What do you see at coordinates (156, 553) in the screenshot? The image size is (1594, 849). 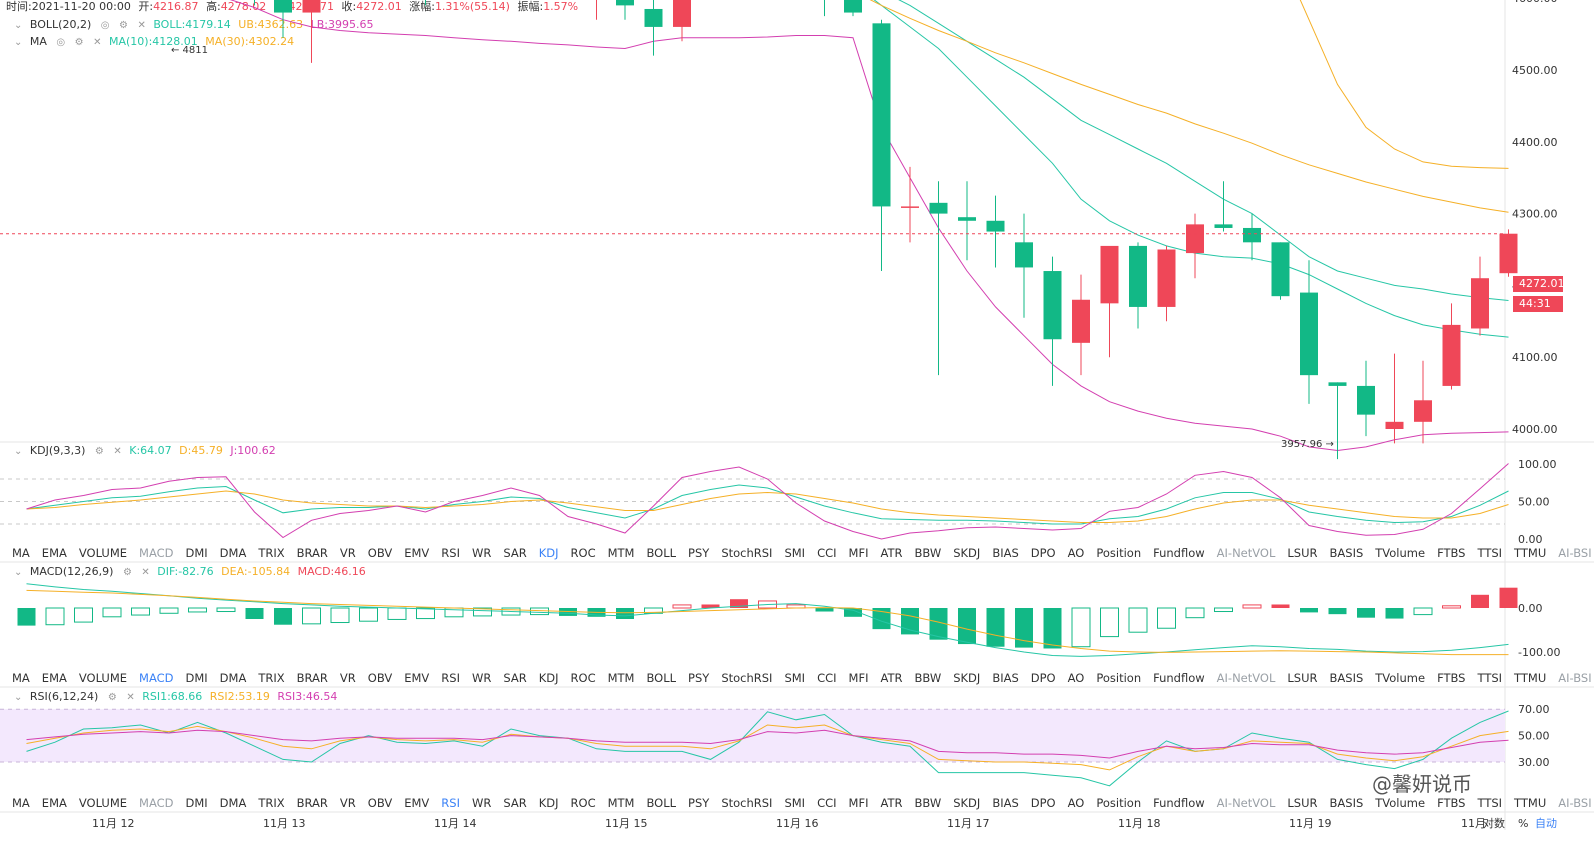 I see `tab-macd: MACD` at bounding box center [156, 553].